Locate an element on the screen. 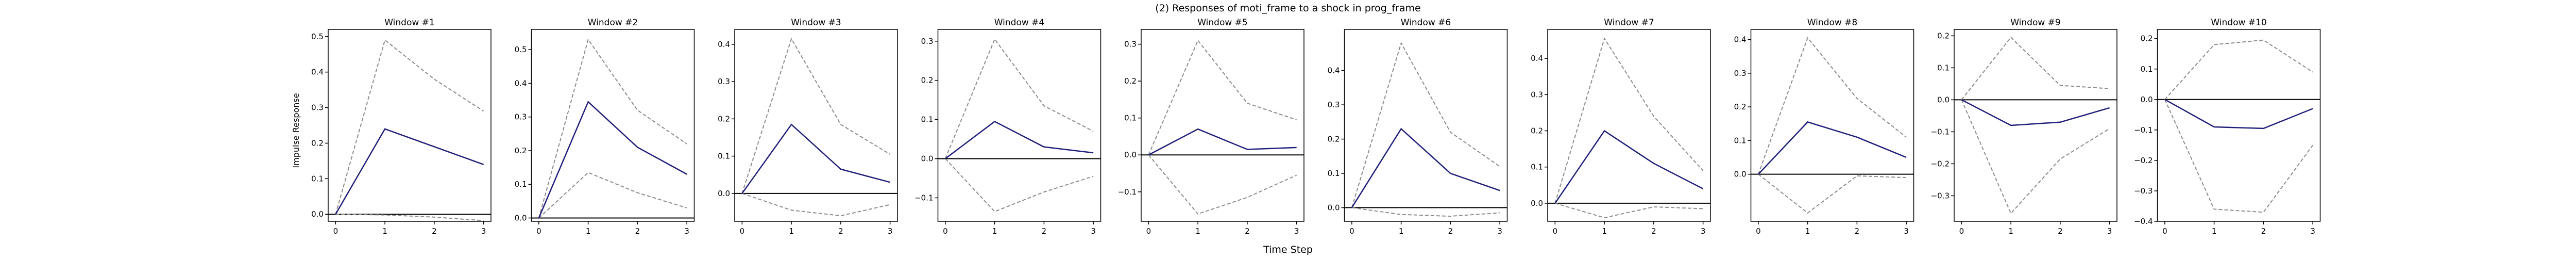  y-tick-label: 0.5 is located at coordinates (317, 36).